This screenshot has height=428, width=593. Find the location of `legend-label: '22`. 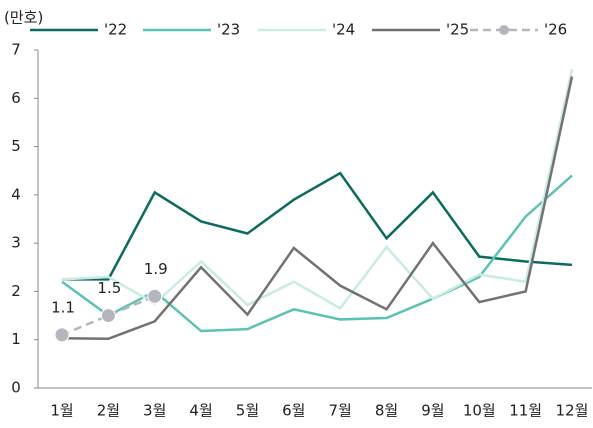

legend-label: '22 is located at coordinates (115, 30).